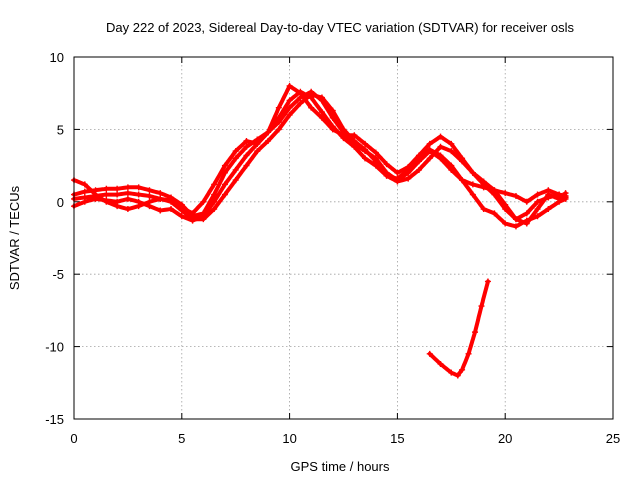 Image resolution: width=640 pixels, height=480 pixels. I want to click on y-tick-label: -15, so click(54, 419).